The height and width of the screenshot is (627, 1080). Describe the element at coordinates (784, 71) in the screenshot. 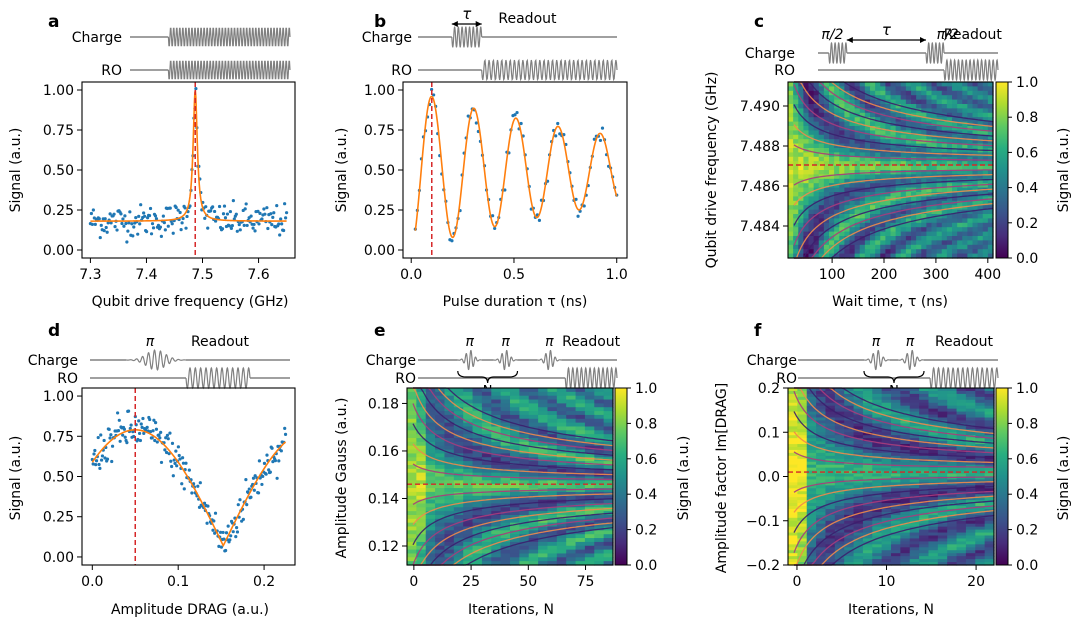

I see `schematic-row-label: RO` at that location.